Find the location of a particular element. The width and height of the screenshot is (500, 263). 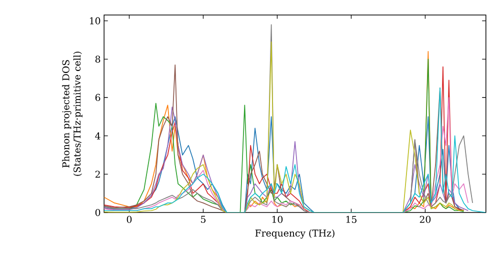

y-tick-label: 6 is located at coordinates (97, 97).